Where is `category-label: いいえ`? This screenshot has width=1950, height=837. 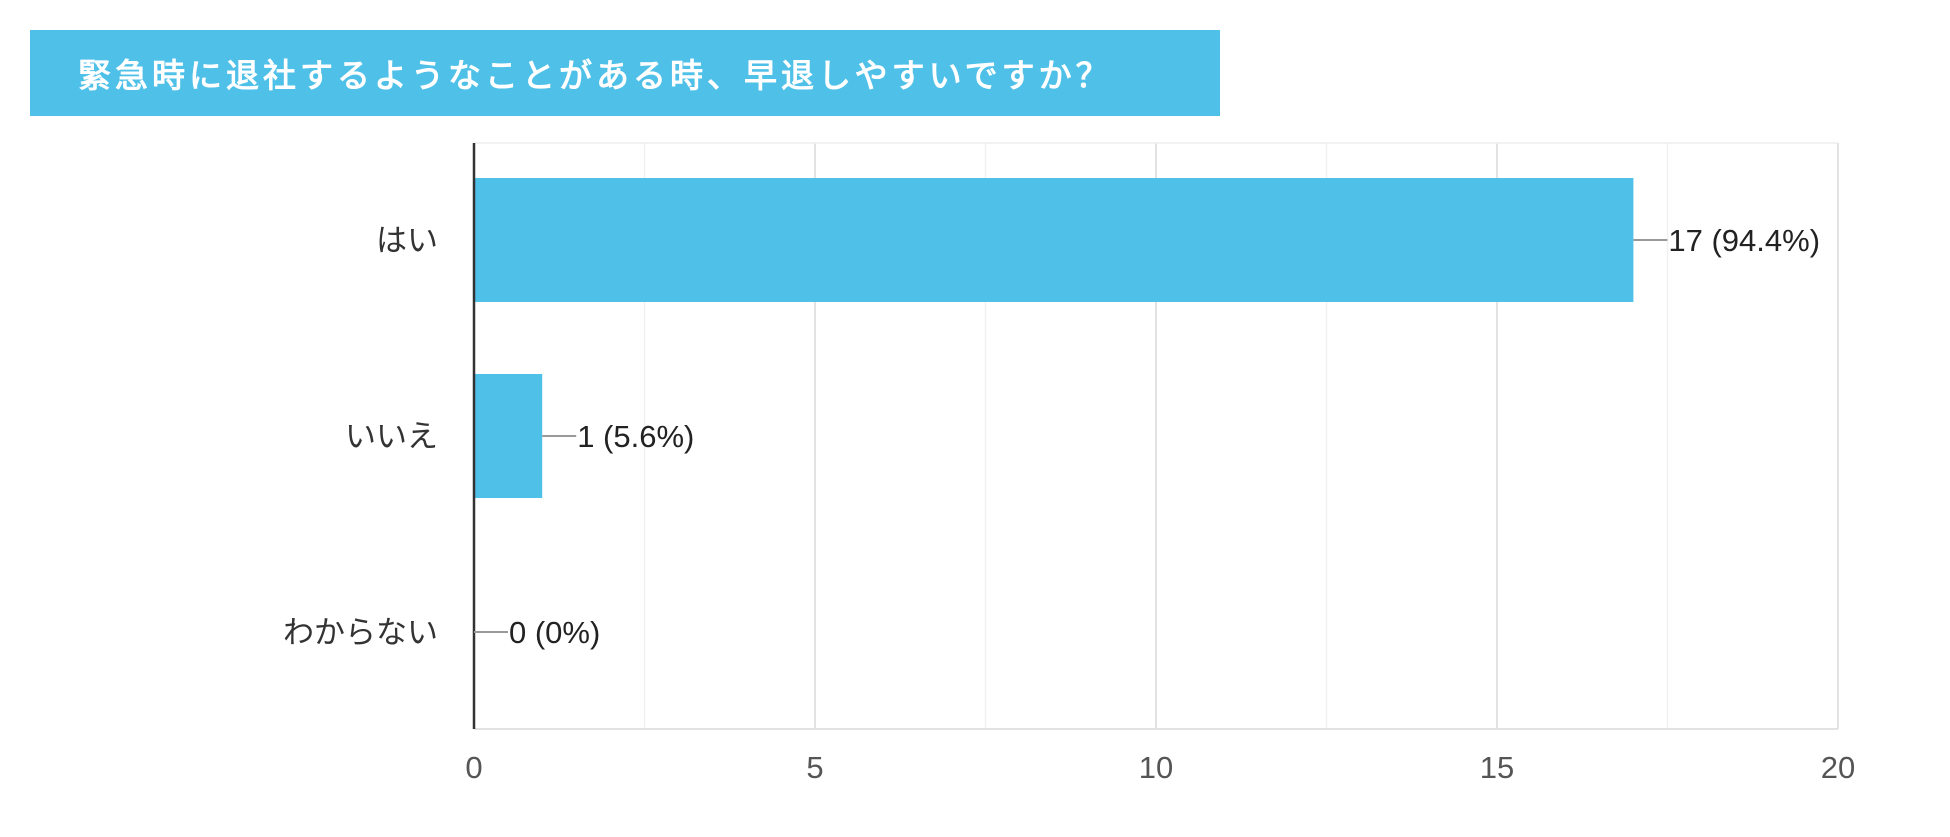
category-label: いいえ is located at coordinates (391, 437).